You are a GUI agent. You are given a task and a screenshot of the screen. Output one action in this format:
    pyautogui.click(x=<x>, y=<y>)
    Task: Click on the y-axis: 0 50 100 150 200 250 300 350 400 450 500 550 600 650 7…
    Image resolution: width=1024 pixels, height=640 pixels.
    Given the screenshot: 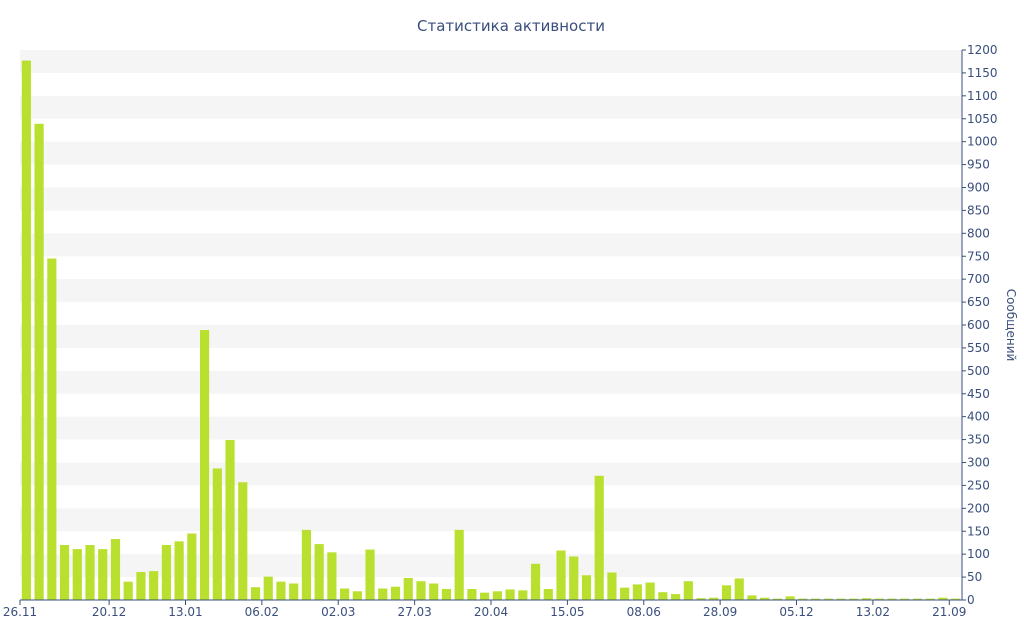 What is the action you would take?
    pyautogui.click(x=979, y=325)
    